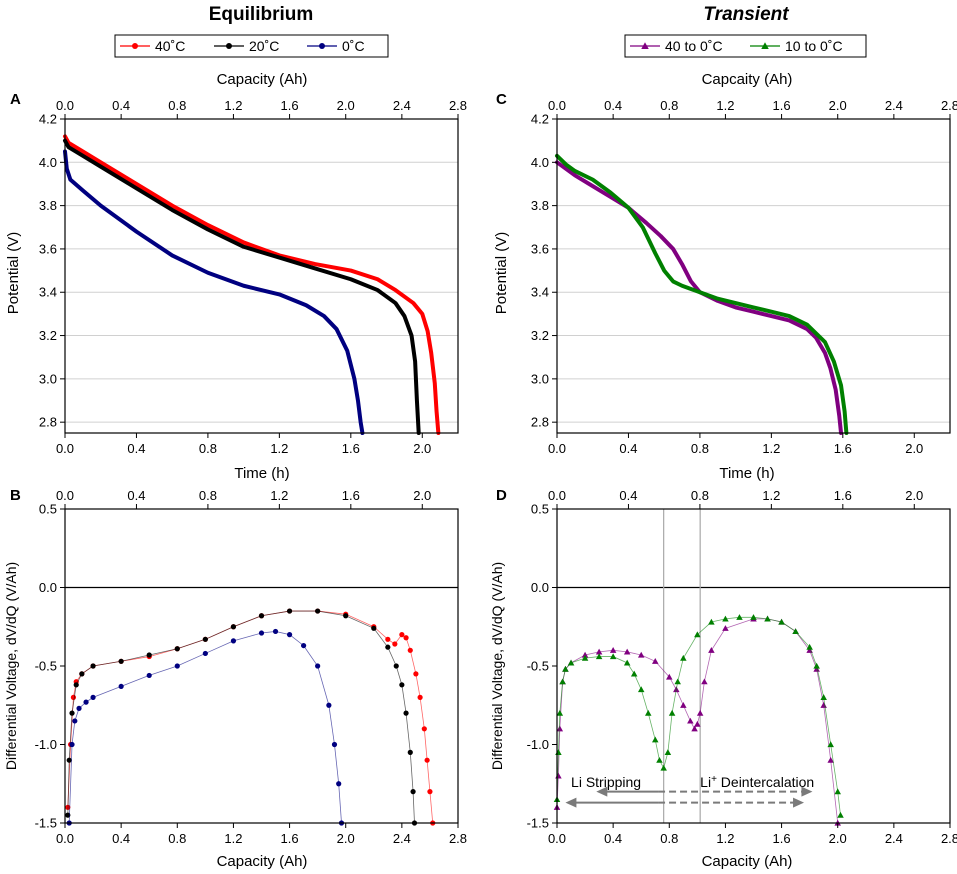  I want to click on panel-a-xlabel: Time (h), so click(261, 473).